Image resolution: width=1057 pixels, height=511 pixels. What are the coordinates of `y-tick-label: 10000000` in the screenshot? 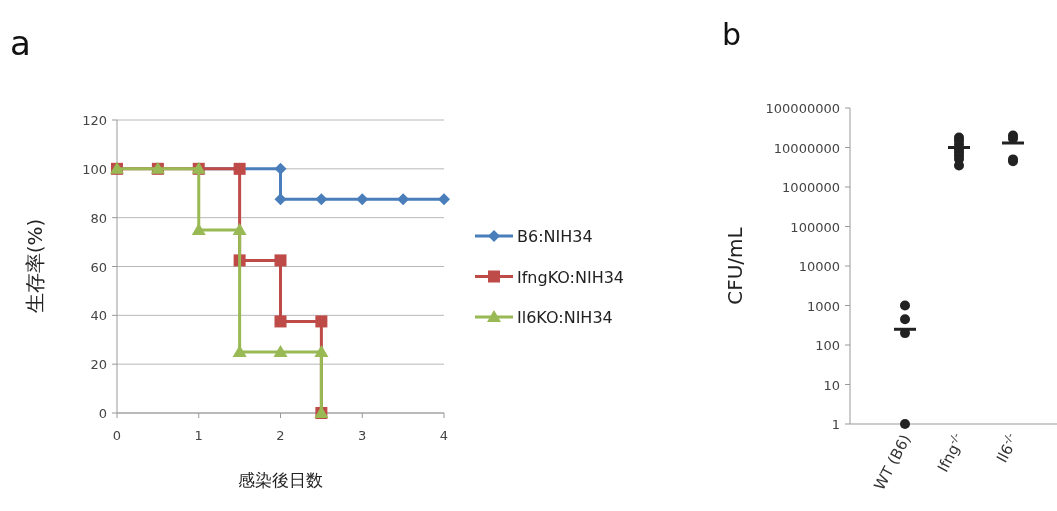 It's located at (806, 148).